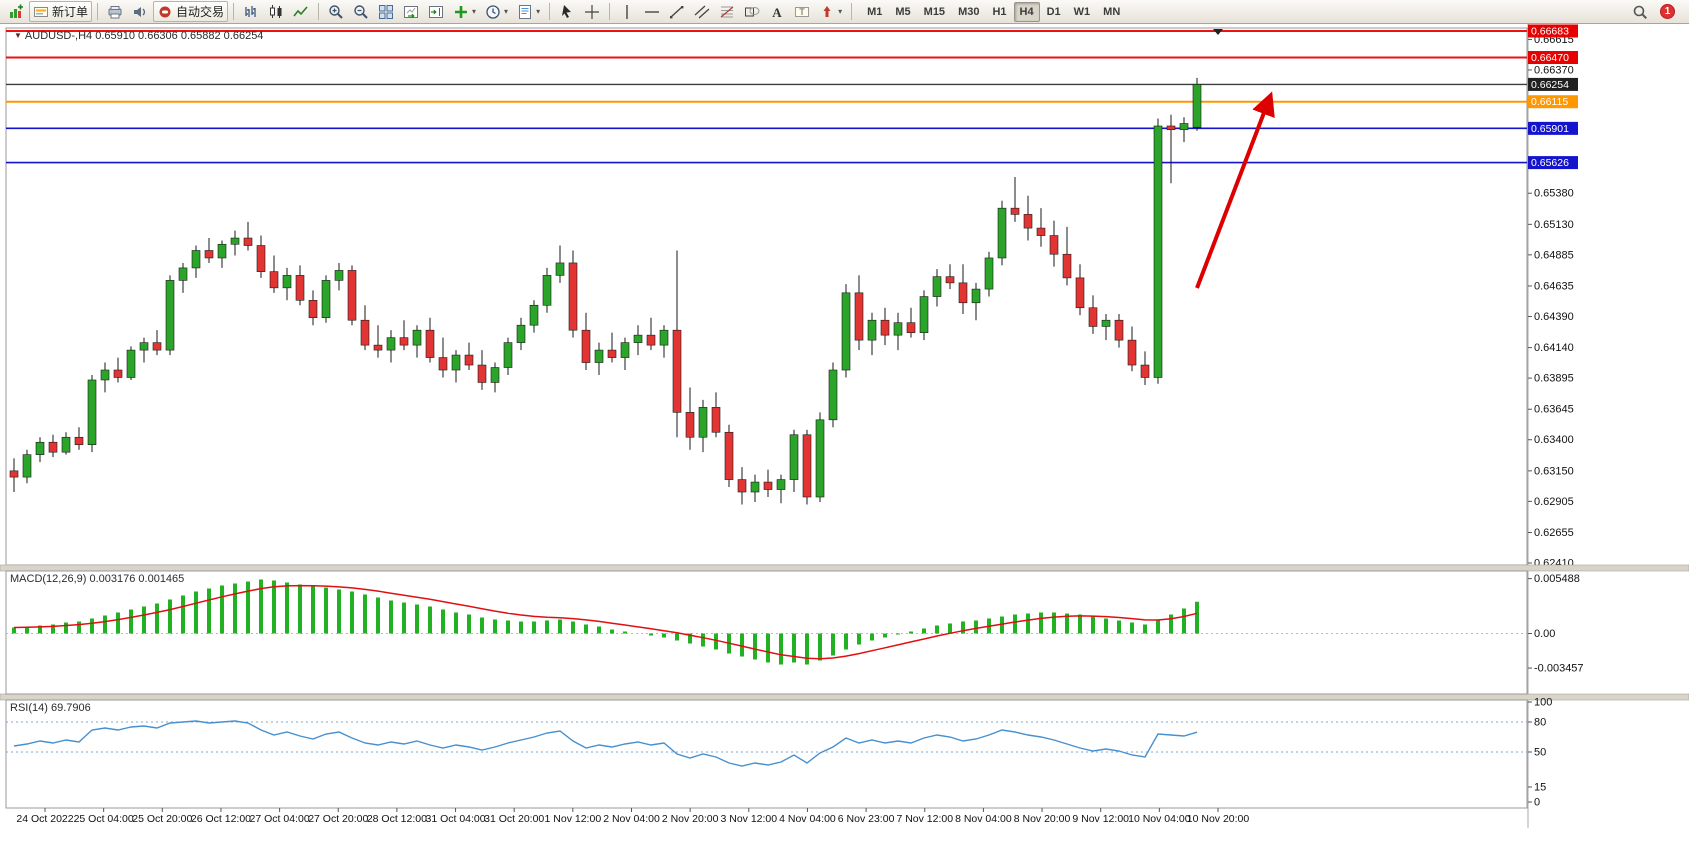  I want to click on periods-button: ▾, so click(496, 11).